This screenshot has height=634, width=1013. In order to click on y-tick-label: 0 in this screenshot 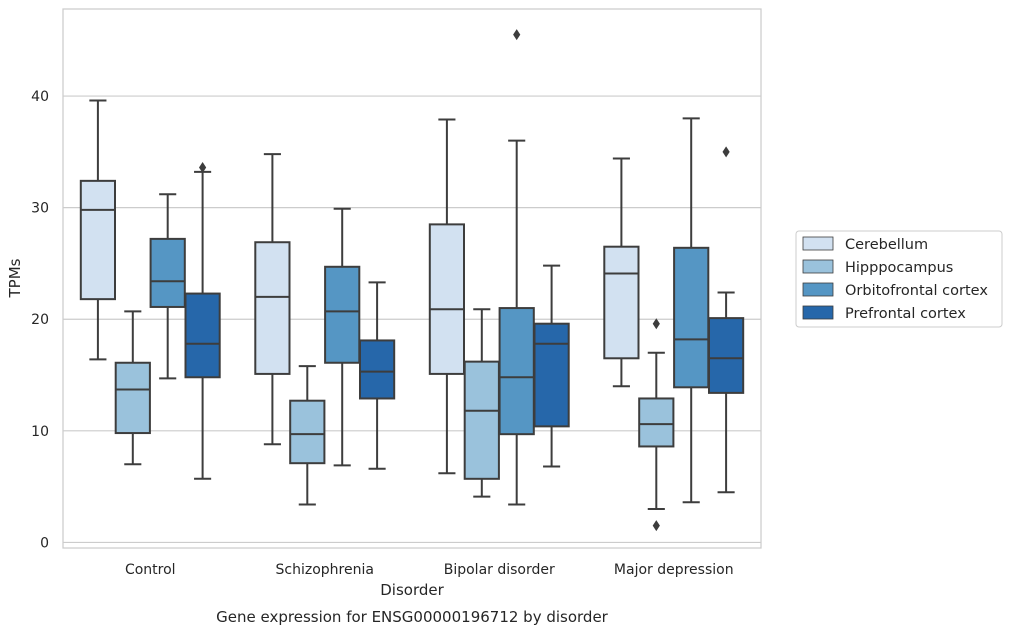, I will do `click(44, 543)`.